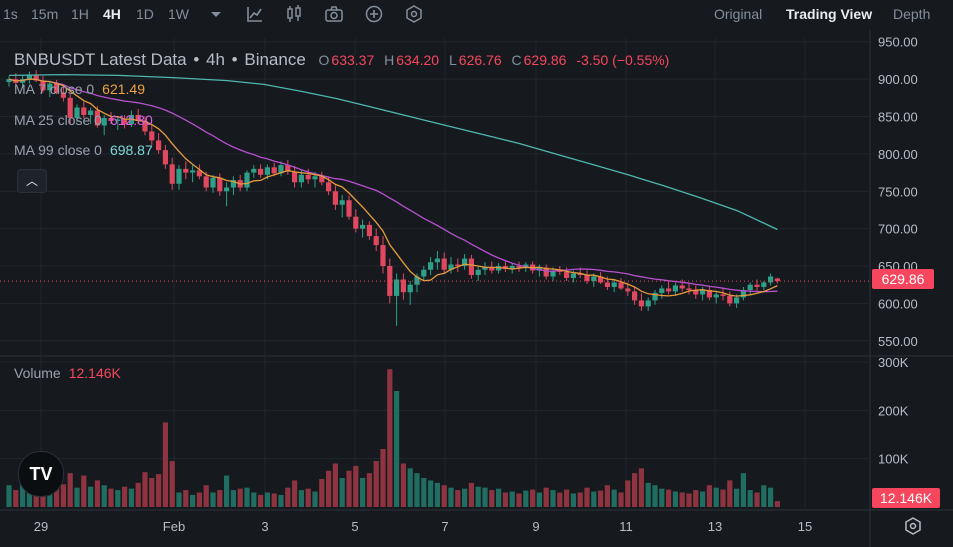  I want to click on tradingview-logo: TV, so click(41, 474).